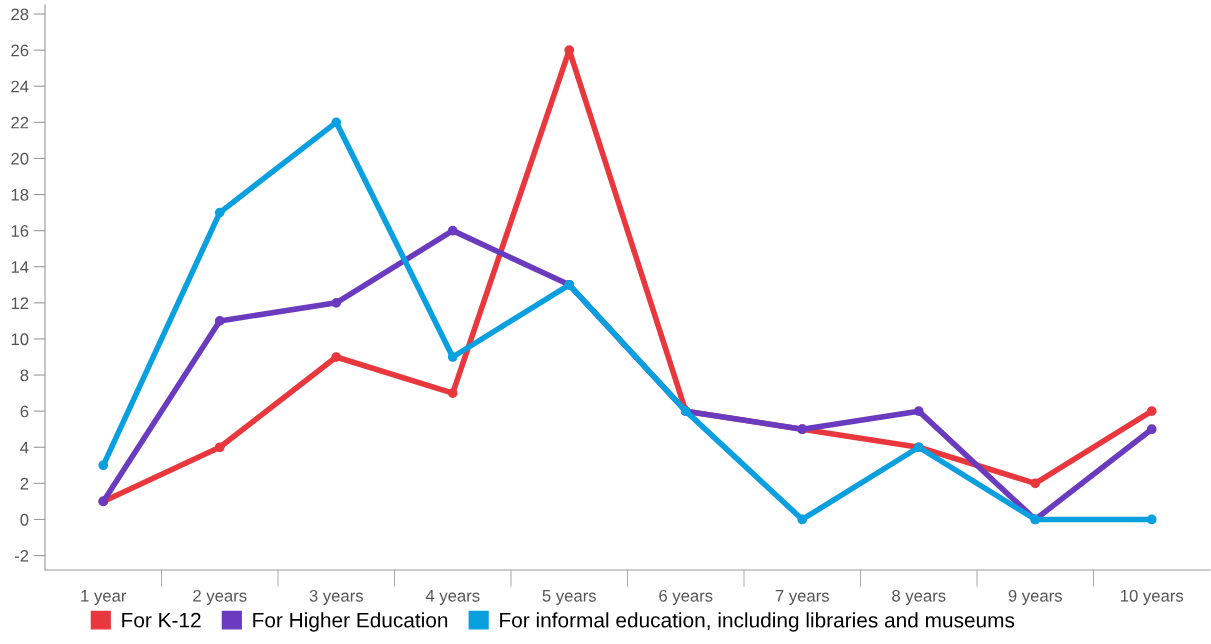 Image resolution: width=1211 pixels, height=644 pixels. Describe the element at coordinates (20, 267) in the screenshot. I see `y-tick-label: 14` at that location.